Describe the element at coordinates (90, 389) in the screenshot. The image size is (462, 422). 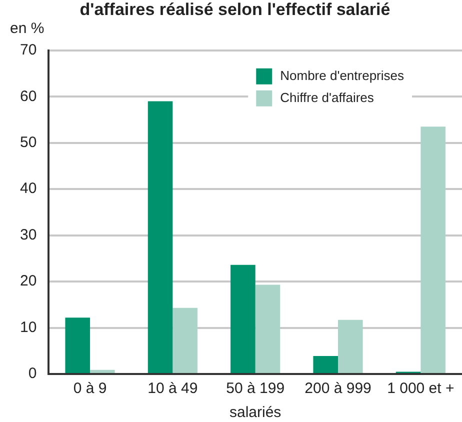
I see `x-tick-label: 0 à 9` at that location.